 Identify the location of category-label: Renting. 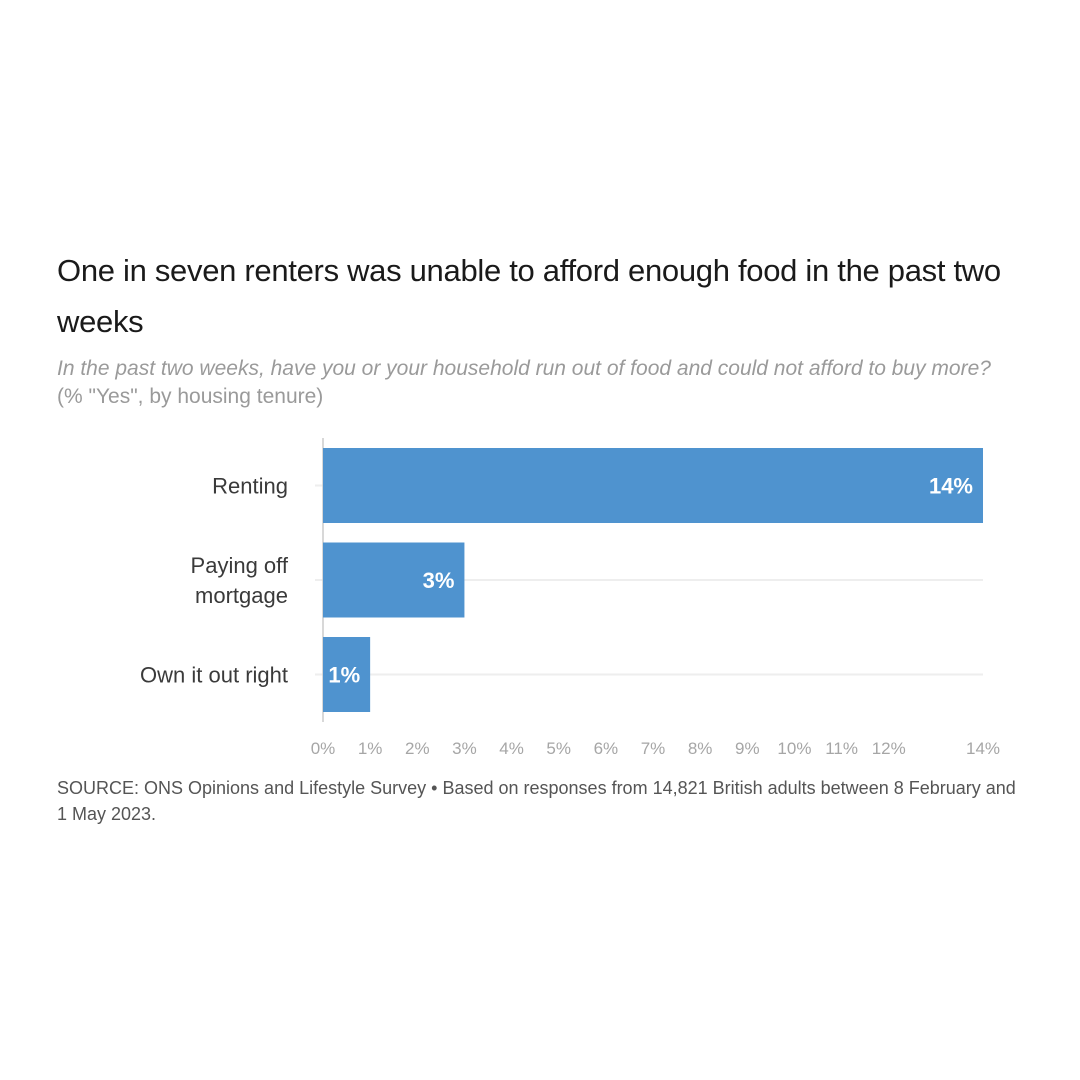
(250, 486).